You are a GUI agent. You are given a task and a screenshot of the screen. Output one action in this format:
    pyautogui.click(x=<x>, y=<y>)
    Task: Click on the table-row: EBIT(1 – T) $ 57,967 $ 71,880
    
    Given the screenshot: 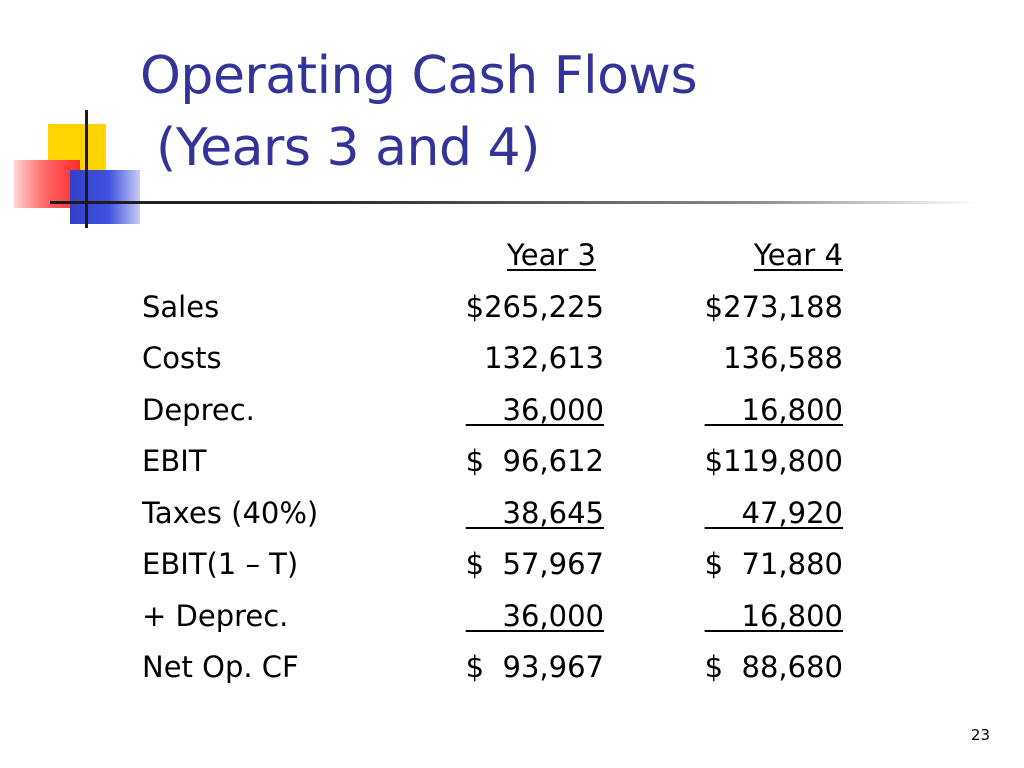 What is the action you would take?
    pyautogui.click(x=502, y=565)
    